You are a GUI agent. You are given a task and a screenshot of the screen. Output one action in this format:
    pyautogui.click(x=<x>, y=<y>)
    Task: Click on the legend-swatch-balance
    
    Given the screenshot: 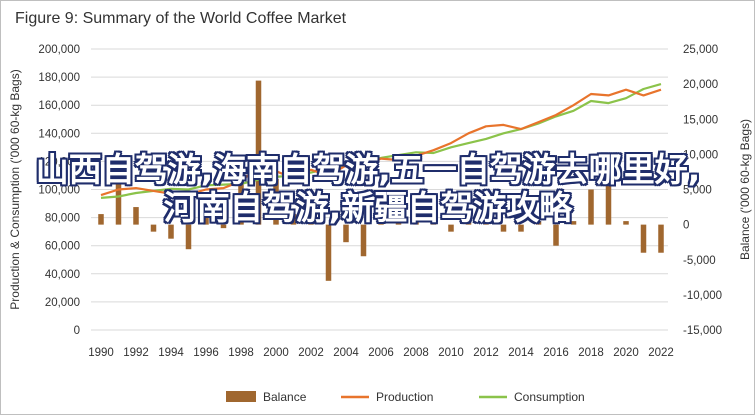 What is the action you would take?
    pyautogui.click(x=241, y=396)
    